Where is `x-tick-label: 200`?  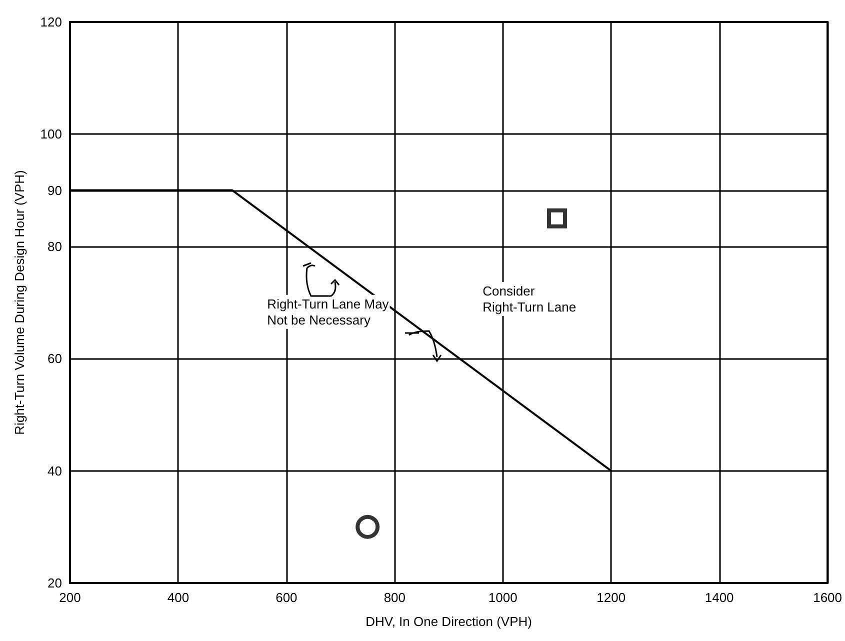 x-tick-label: 200 is located at coordinates (70, 597).